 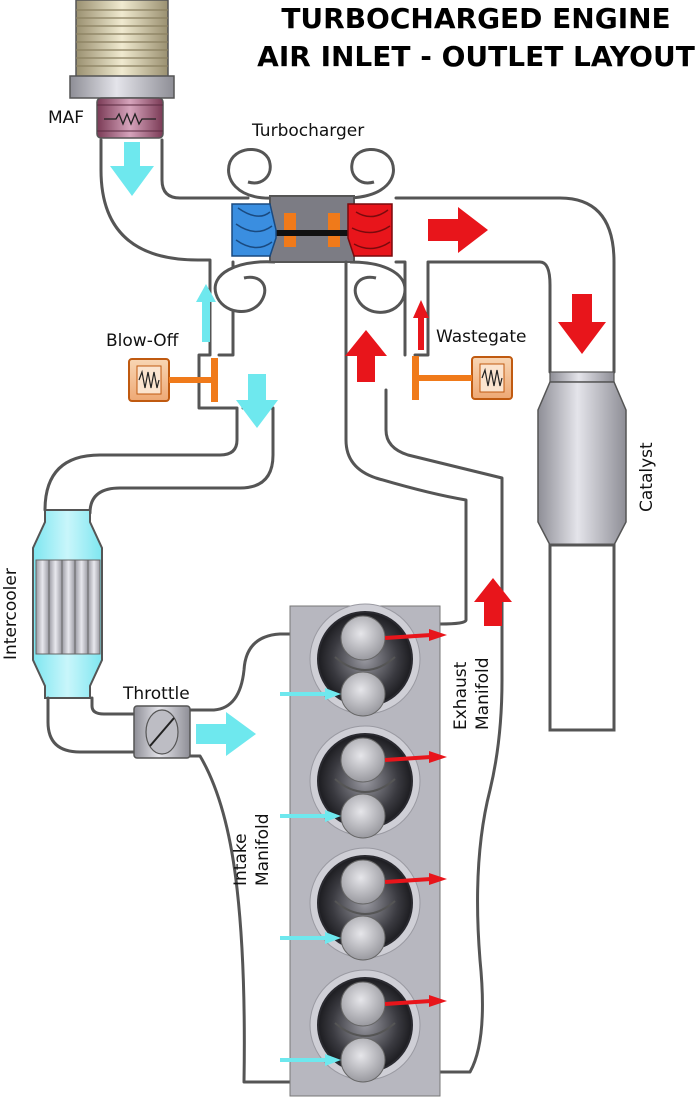 I want to click on intercooler, so click(x=67, y=604).